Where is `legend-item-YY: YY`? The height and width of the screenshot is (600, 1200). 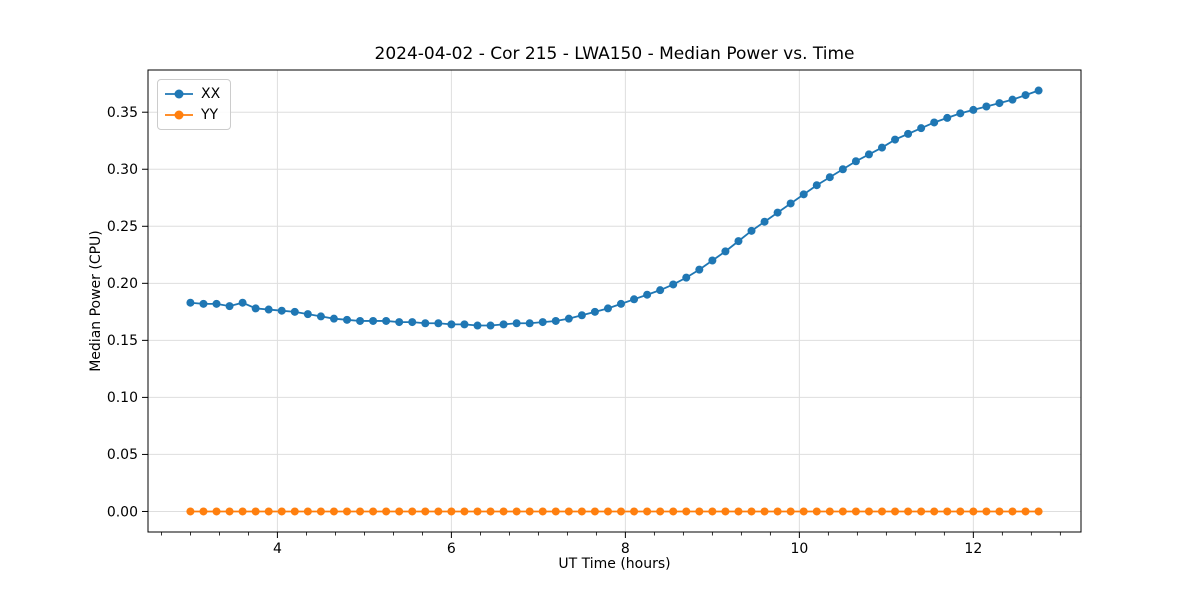 legend-item-YY: YY is located at coordinates (192, 115).